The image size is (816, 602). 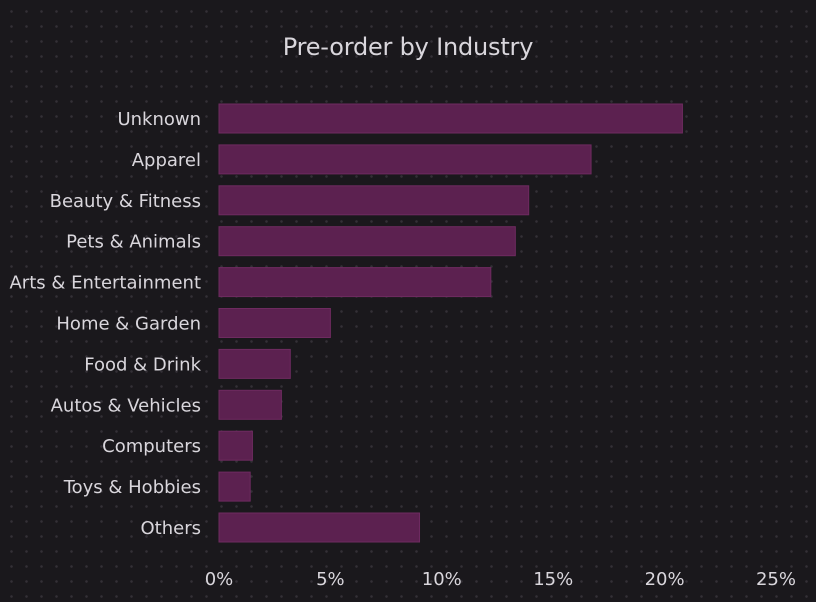 I want to click on category-label: Apparel, so click(x=166, y=160).